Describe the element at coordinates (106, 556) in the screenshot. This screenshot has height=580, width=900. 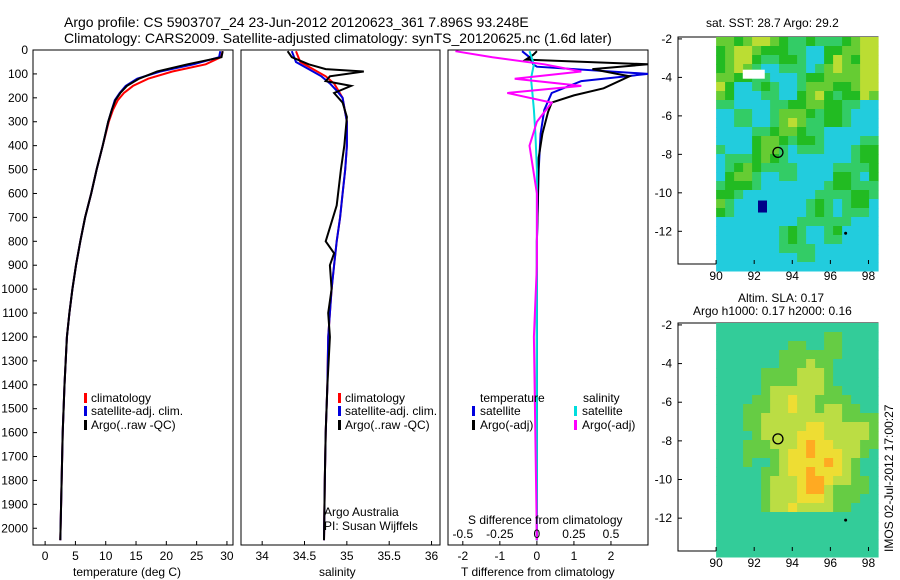
I see `x-tick-label: 10` at that location.